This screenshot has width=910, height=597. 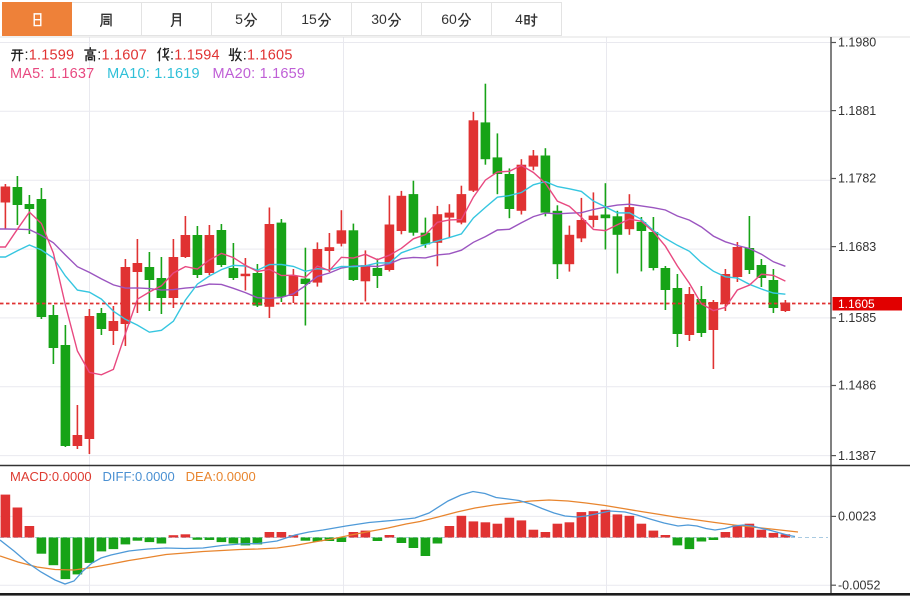 I want to click on svg-text: 1.1683, so click(x=857, y=247).